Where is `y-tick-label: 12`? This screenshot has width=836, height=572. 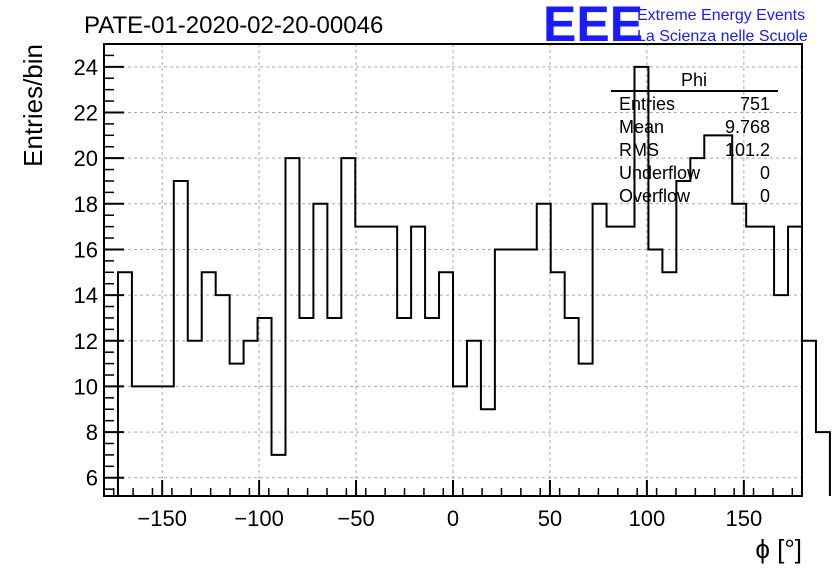
y-tick-label: 12 is located at coordinates (86, 341).